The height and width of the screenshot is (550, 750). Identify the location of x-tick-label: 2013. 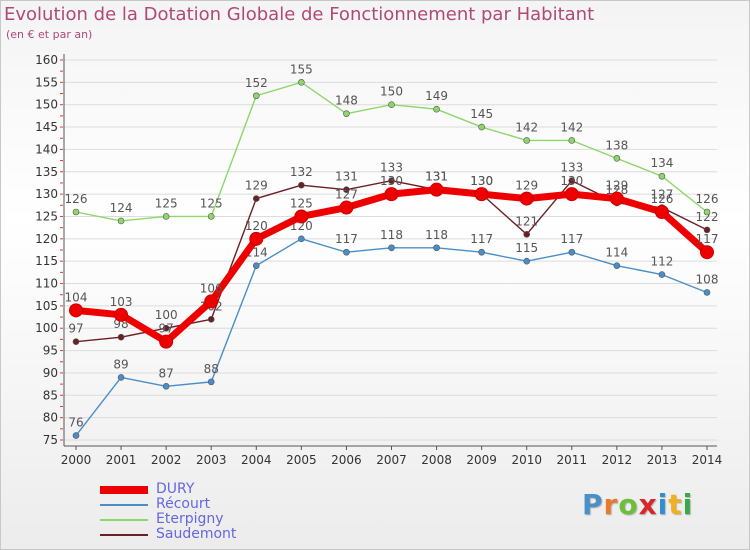
(662, 460).